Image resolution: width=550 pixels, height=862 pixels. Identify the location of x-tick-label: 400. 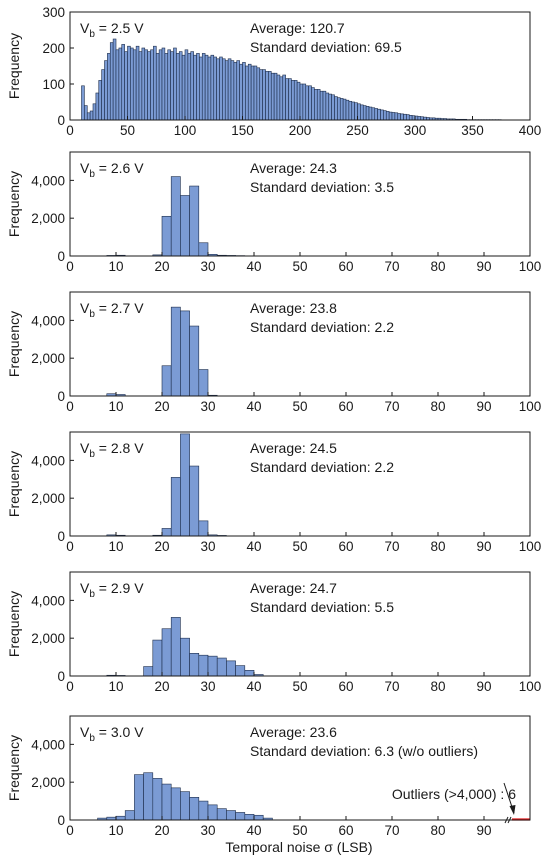
(530, 130).